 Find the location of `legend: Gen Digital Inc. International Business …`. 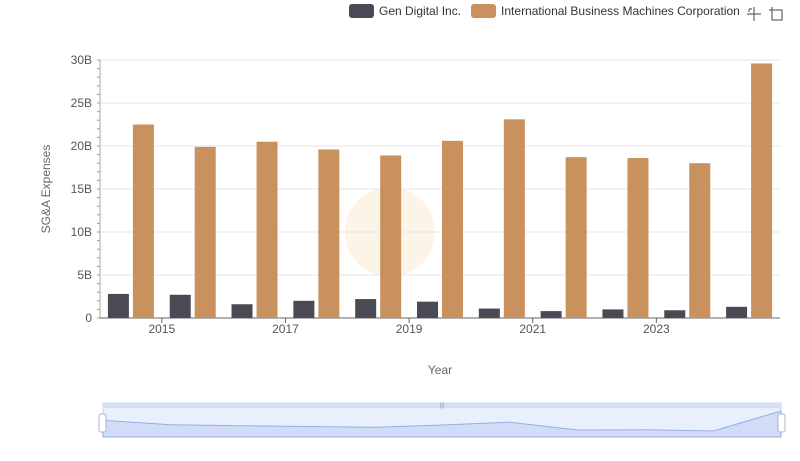

legend: Gen Digital Inc. International Business … is located at coordinates (549, 11).